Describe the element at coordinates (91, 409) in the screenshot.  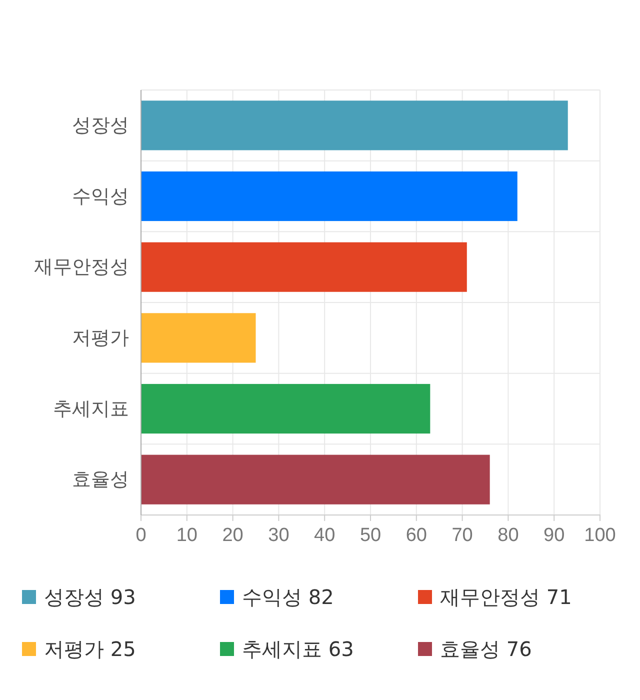
I see `y-tick-label: 추세지표` at that location.